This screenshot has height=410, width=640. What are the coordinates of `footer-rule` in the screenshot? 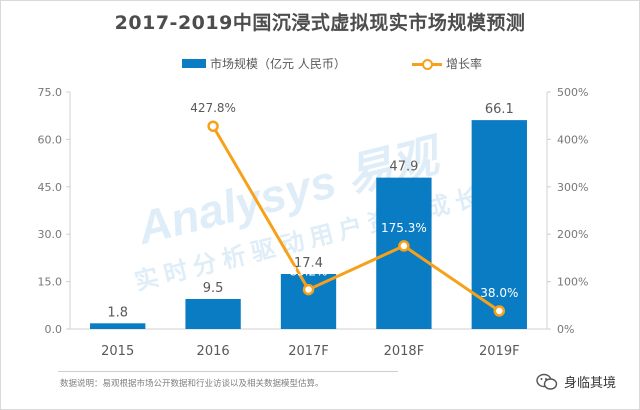 It's located at (228, 371).